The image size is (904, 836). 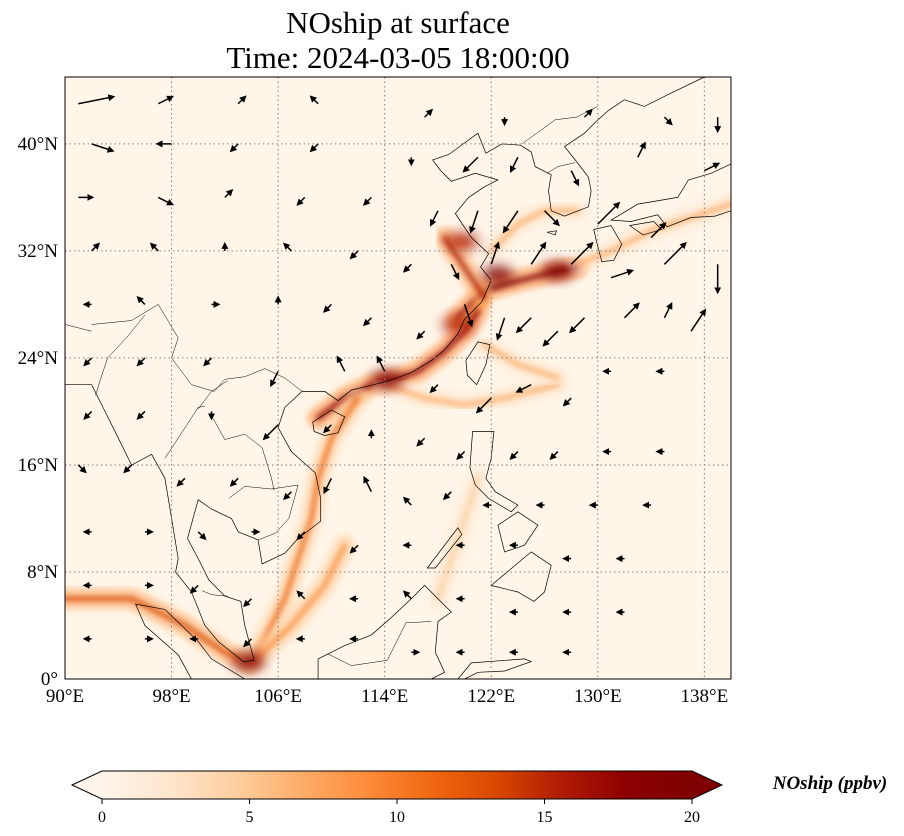 I want to click on colorbar-gradient, so click(x=397, y=785).